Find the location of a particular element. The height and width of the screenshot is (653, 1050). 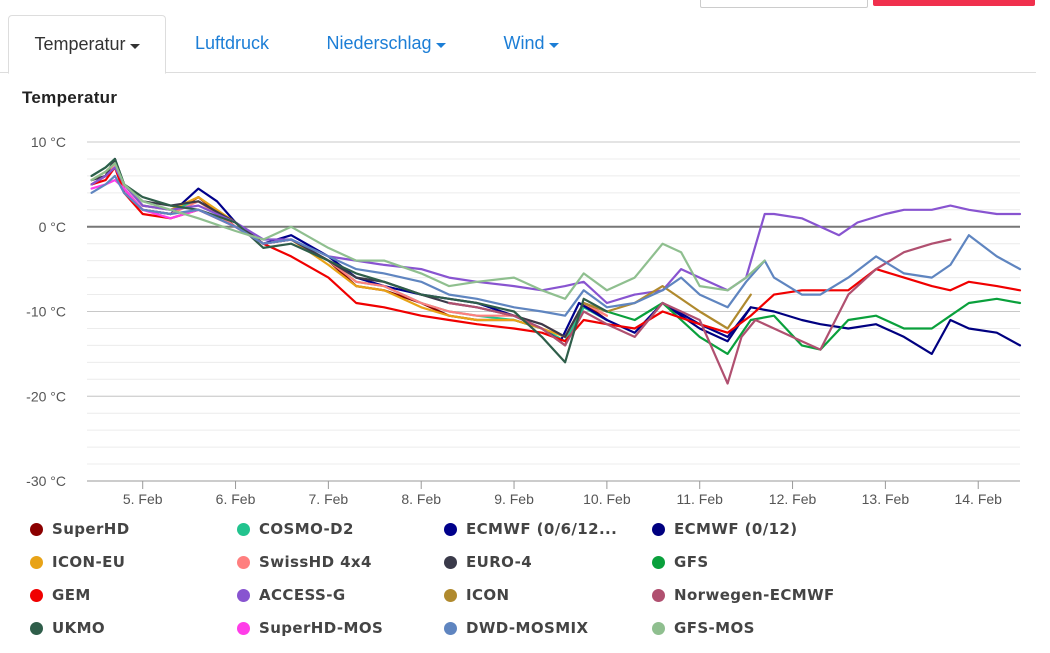

x-tick-label: 13. Feb is located at coordinates (886, 499).